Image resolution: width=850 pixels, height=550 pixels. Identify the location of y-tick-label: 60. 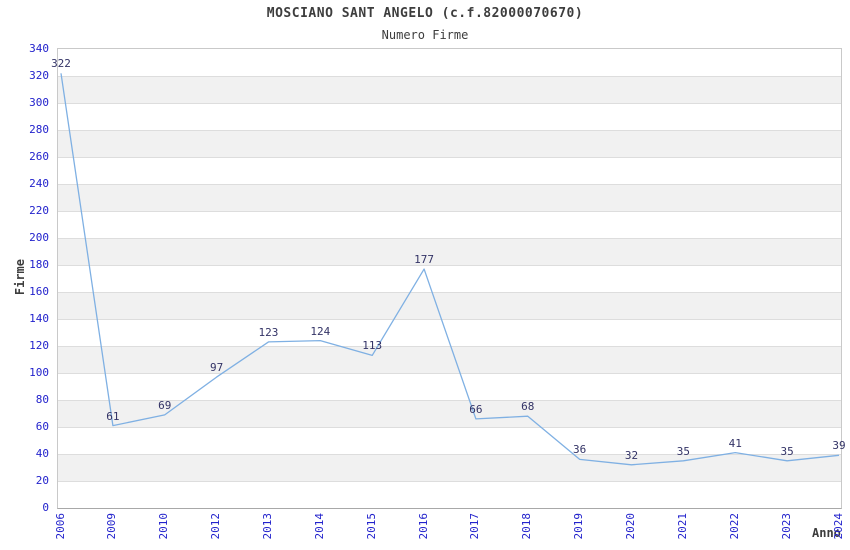
(42, 426).